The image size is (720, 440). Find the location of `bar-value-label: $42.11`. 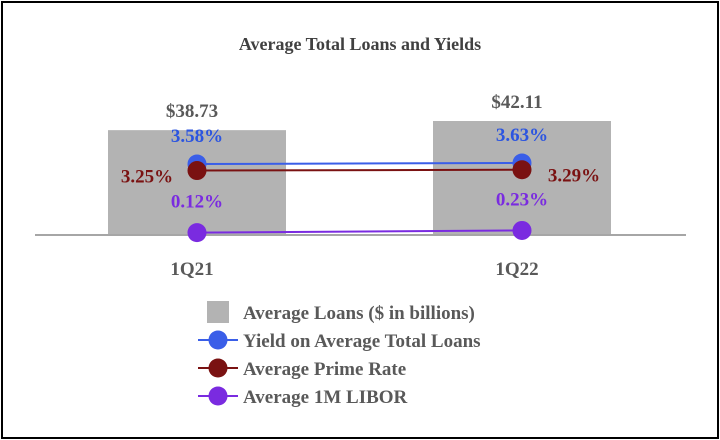

bar-value-label: $42.11 is located at coordinates (516, 102).